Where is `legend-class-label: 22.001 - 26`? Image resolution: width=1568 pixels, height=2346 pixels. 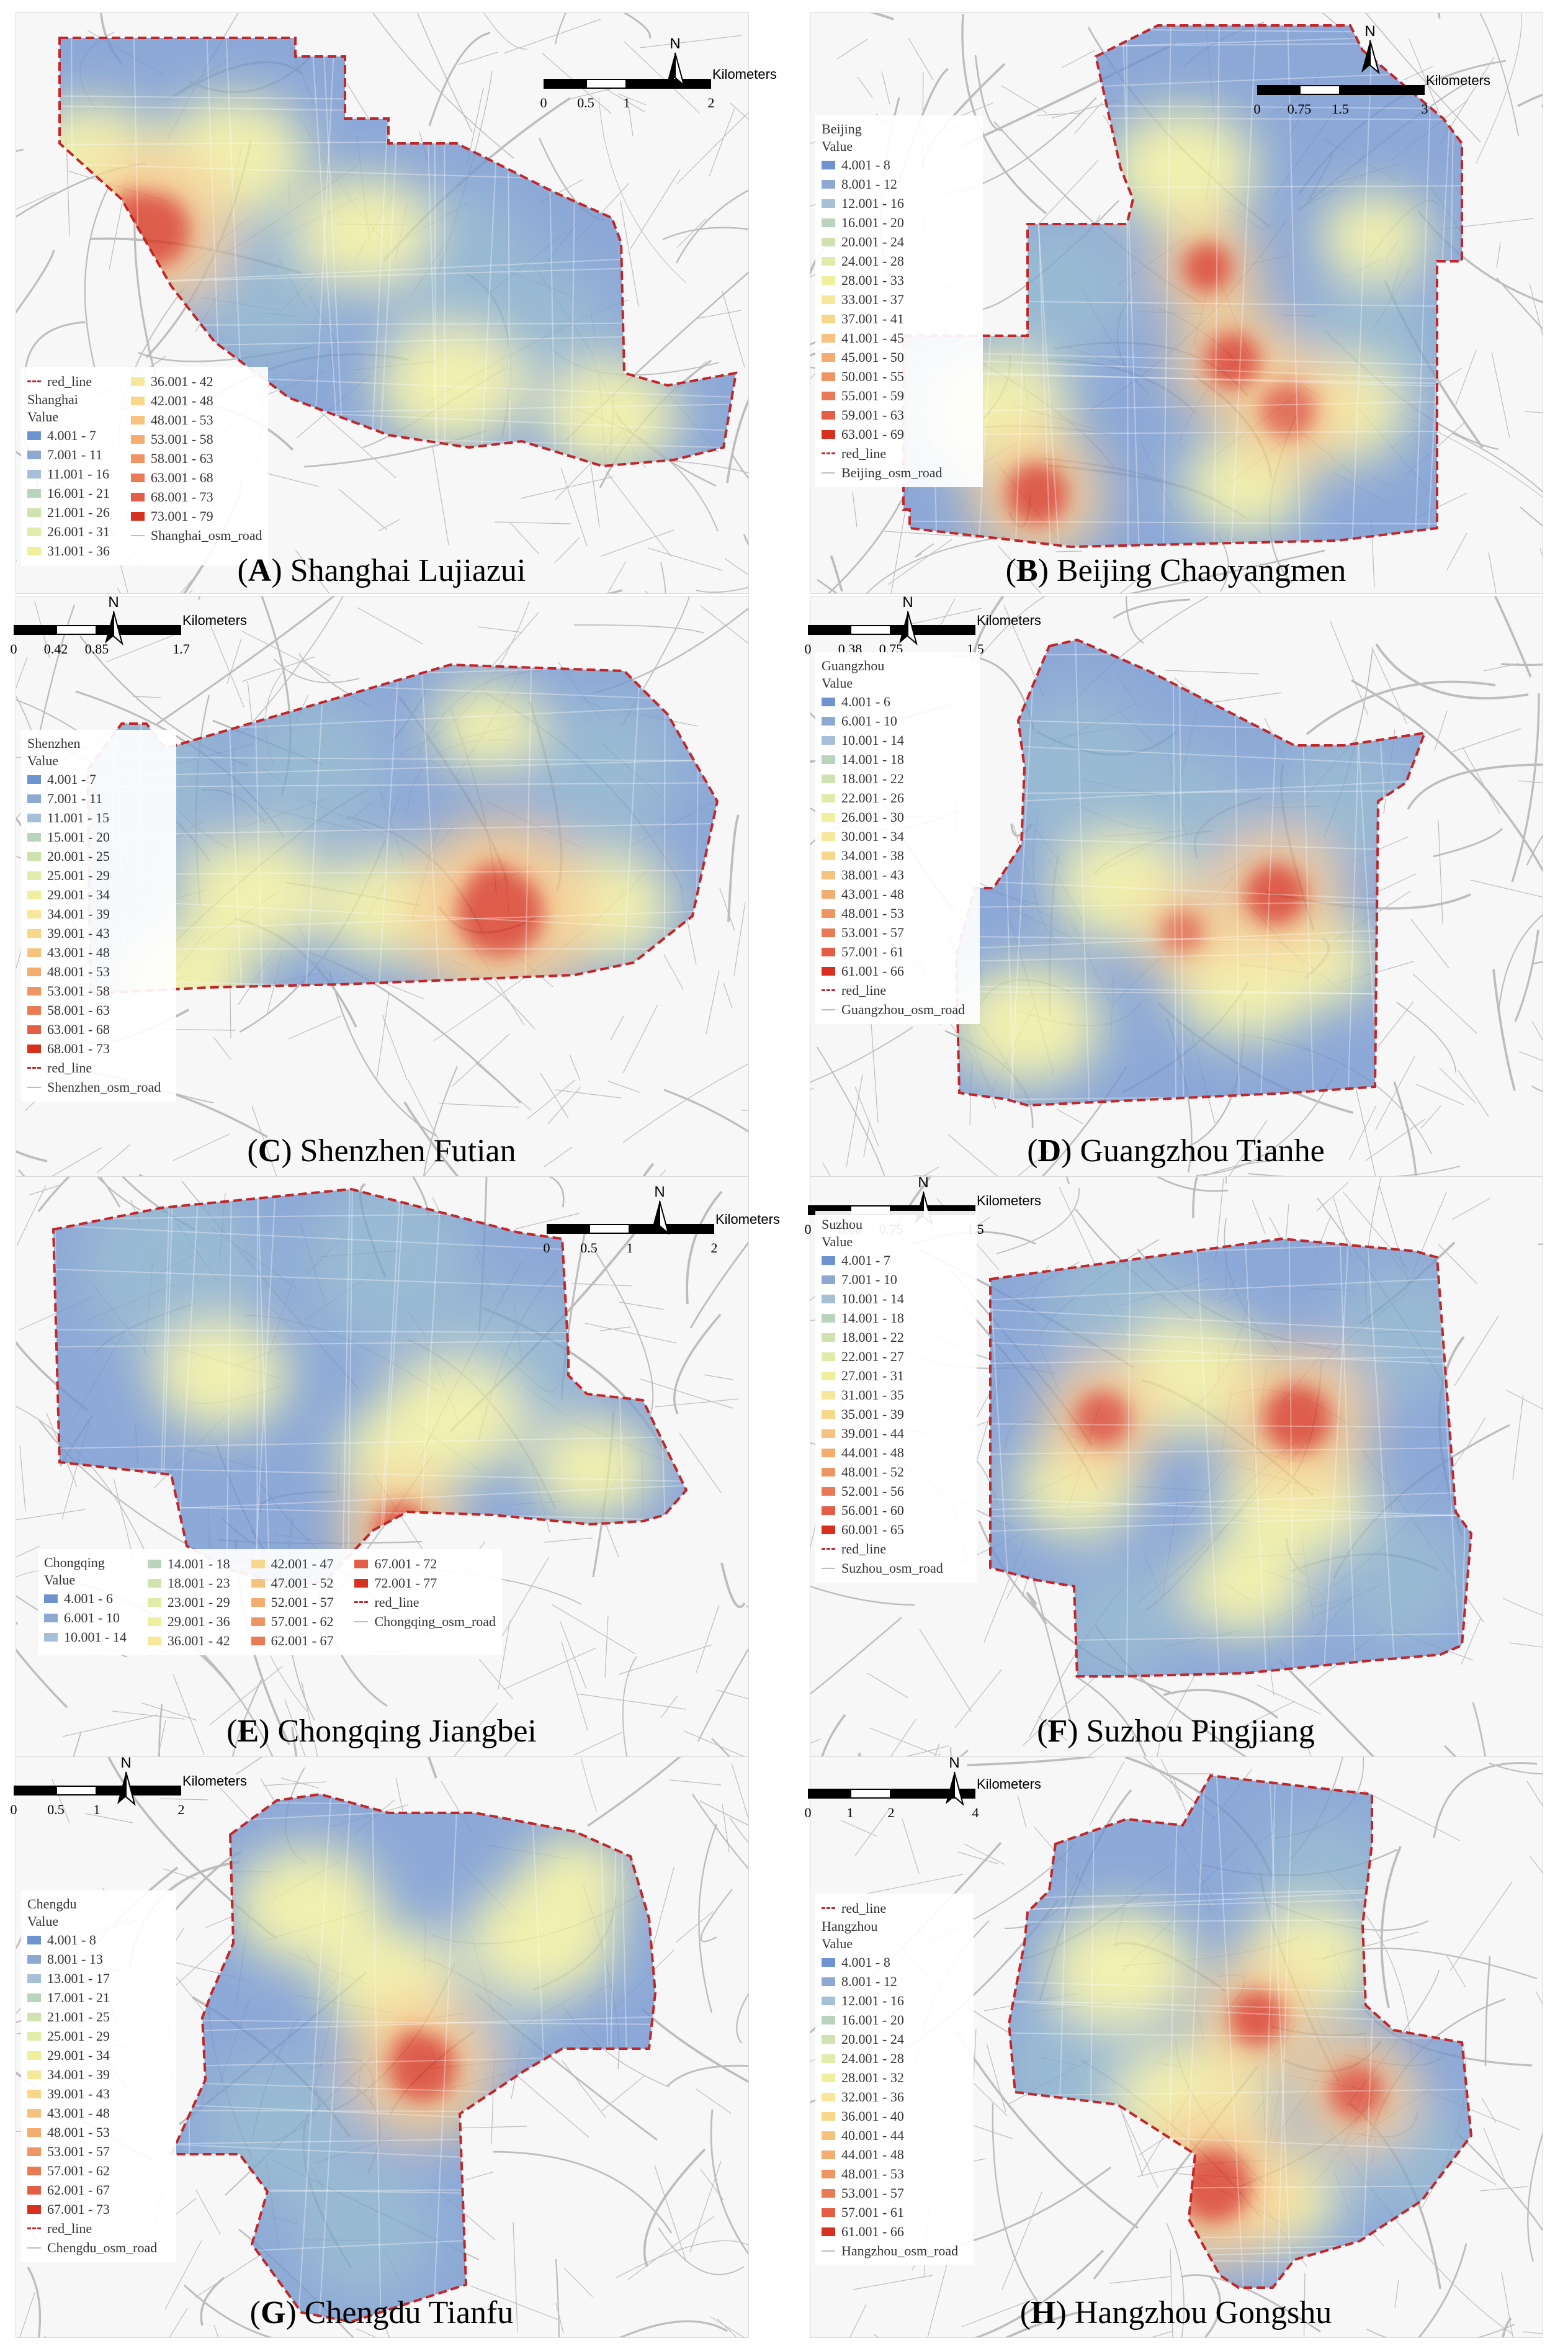 legend-class-label: 22.001 - 26 is located at coordinates (872, 798).